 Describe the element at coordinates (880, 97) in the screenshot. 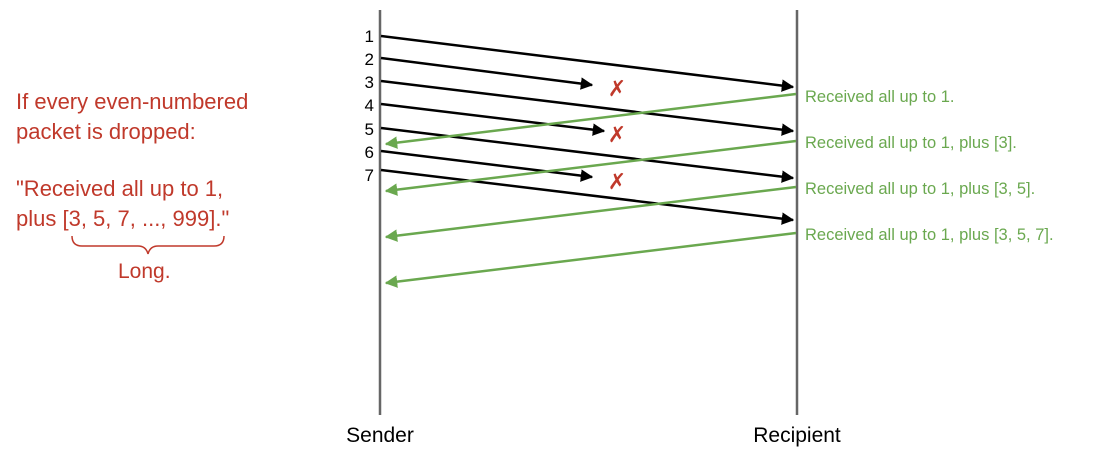

I see `ack-label-1: Received all up to 1.` at that location.